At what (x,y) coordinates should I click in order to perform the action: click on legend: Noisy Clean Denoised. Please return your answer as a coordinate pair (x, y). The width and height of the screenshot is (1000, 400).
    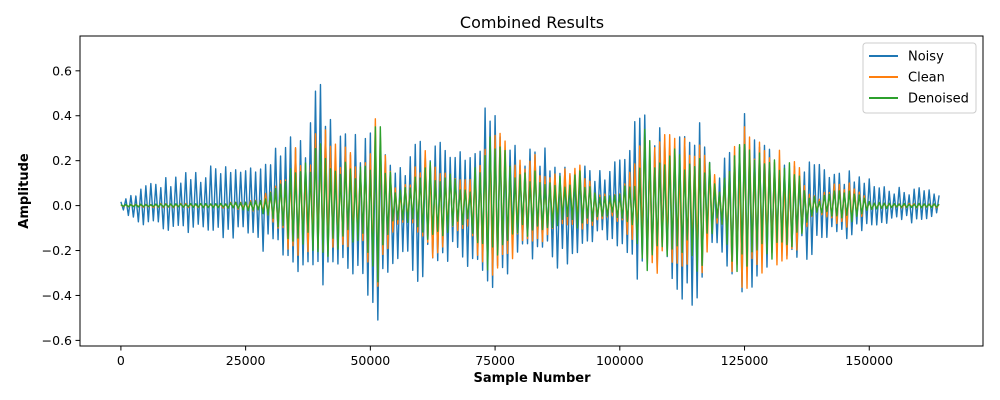
    Looking at the image, I should click on (919, 78).